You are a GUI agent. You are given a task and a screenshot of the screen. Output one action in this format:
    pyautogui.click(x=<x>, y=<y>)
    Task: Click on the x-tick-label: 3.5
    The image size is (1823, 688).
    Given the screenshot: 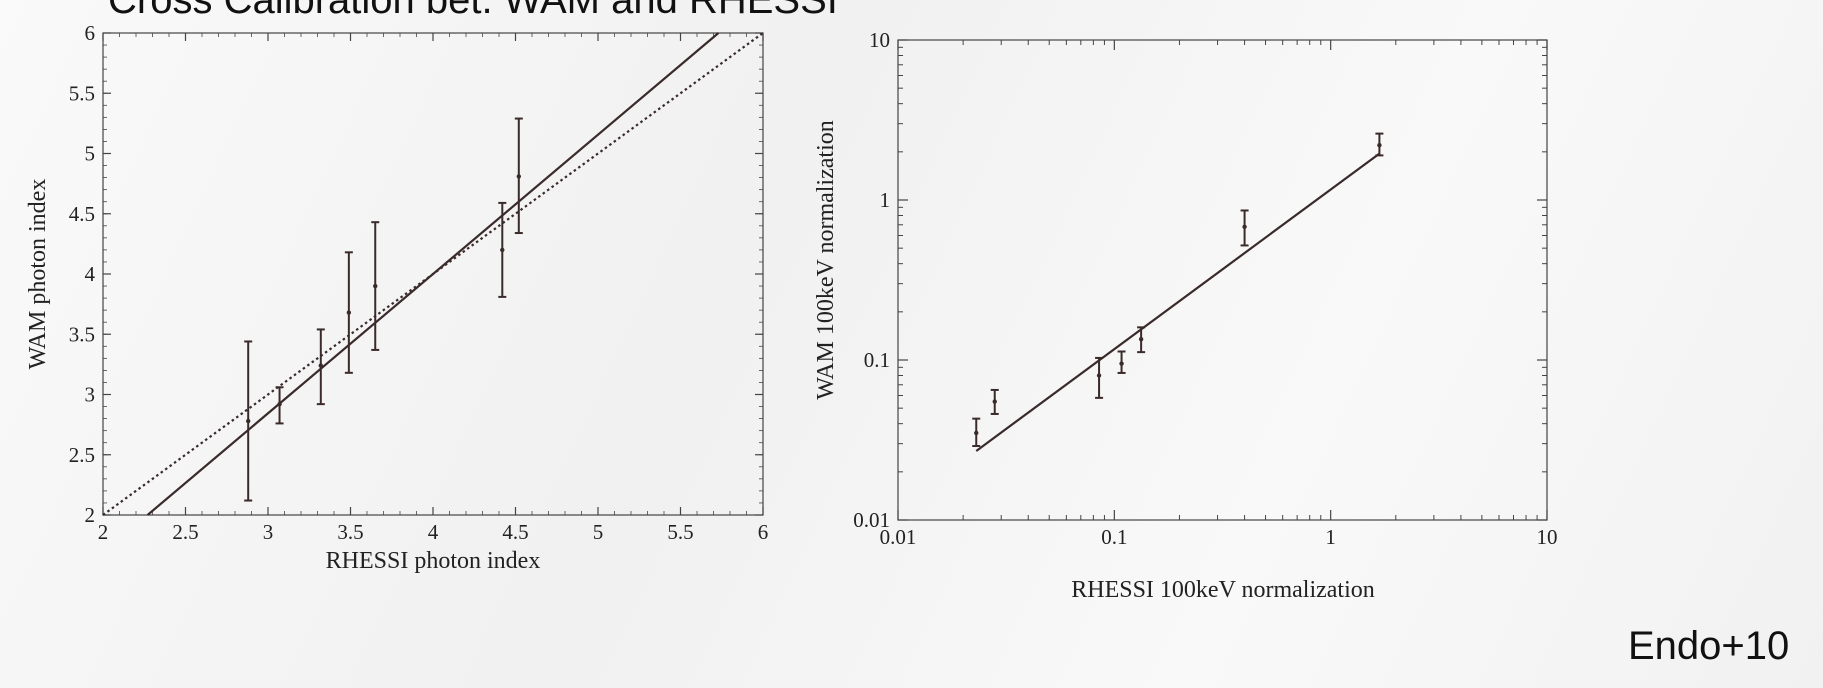 What is the action you would take?
    pyautogui.click(x=350, y=532)
    